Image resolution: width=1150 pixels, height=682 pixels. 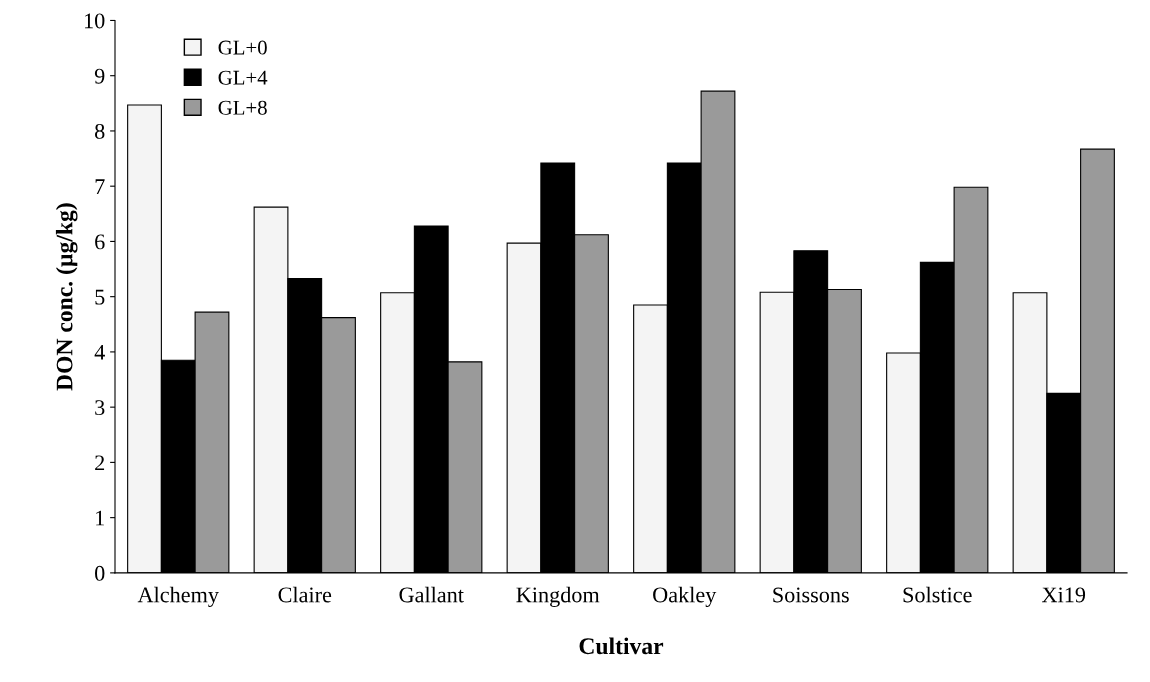 What do you see at coordinates (1064, 595) in the screenshot?
I see `x-tick-label: Xi19` at bounding box center [1064, 595].